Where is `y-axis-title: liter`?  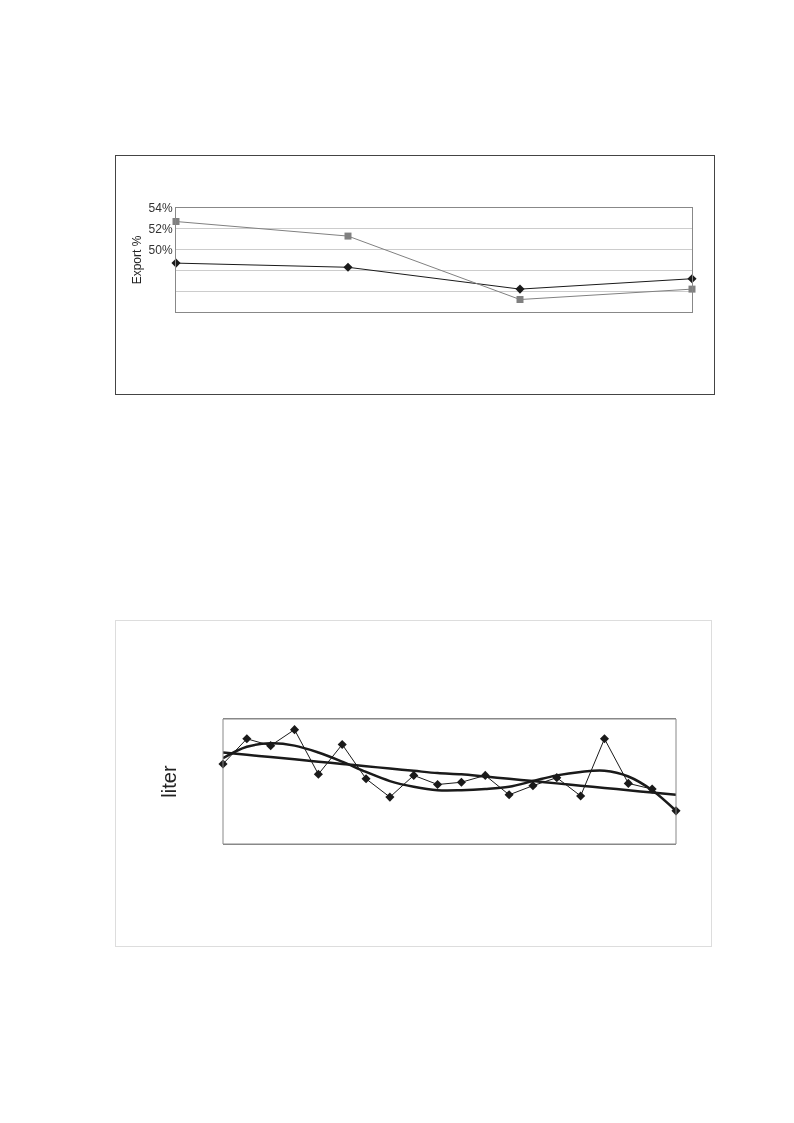
y-axis-title: liter is located at coordinates (168, 781).